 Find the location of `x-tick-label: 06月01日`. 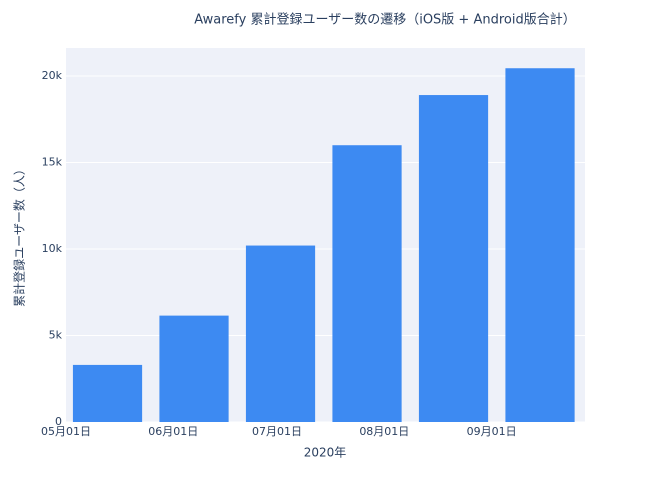

x-tick-label: 06月01日 is located at coordinates (173, 431).